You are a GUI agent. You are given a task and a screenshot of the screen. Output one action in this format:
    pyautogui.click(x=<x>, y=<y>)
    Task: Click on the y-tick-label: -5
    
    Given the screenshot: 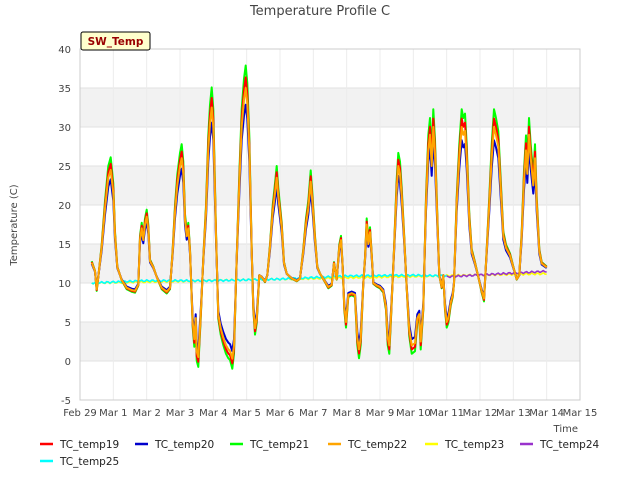 What is the action you would take?
    pyautogui.click(x=66, y=401)
    